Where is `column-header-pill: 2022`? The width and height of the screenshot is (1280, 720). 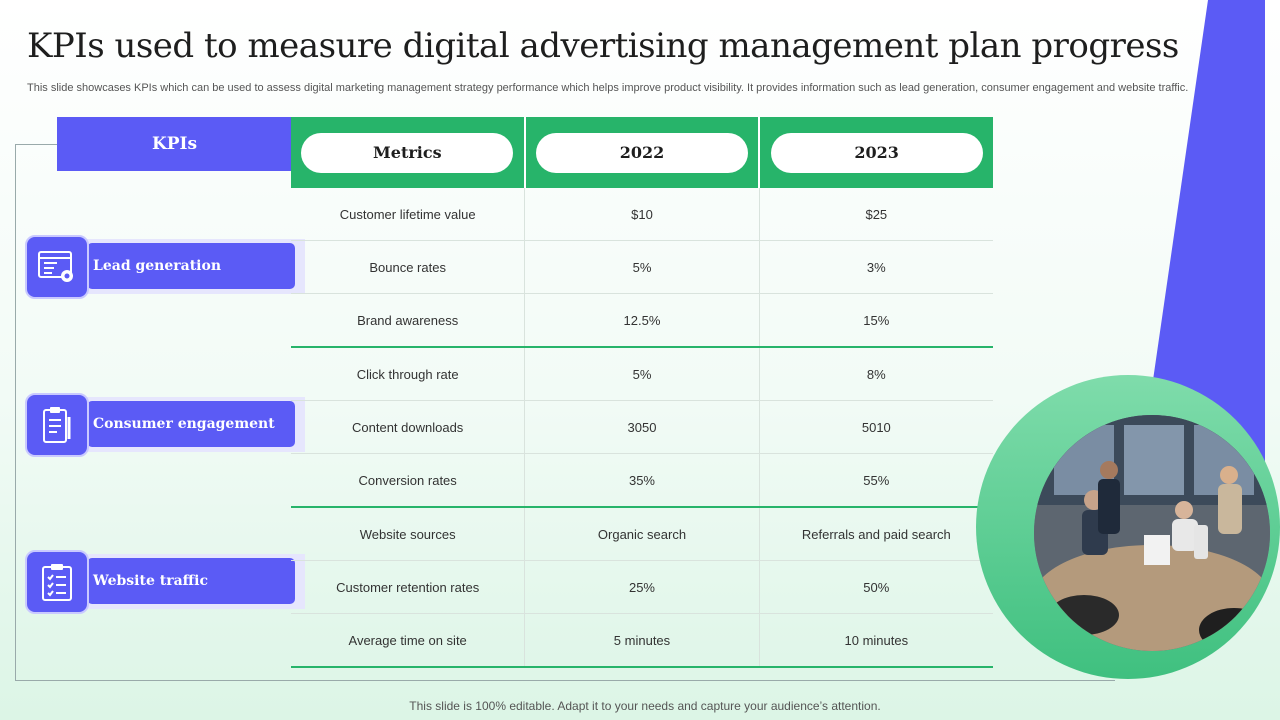 column-header-pill: 2022 is located at coordinates (642, 152).